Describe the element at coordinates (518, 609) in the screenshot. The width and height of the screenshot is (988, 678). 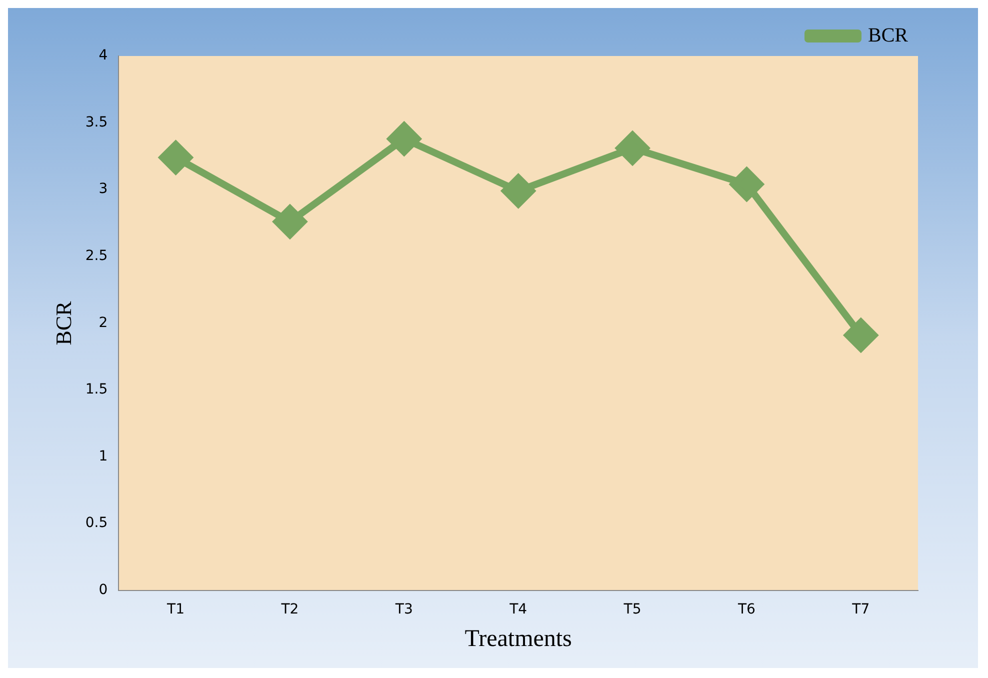
I see `x-tick-label: T4` at that location.